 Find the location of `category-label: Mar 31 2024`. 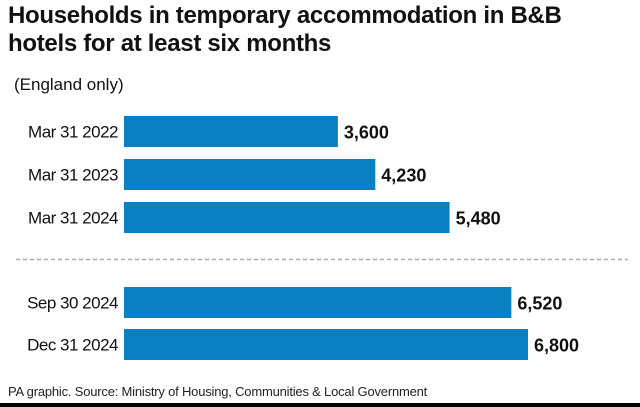

category-label: Mar 31 2024 is located at coordinates (73, 218).